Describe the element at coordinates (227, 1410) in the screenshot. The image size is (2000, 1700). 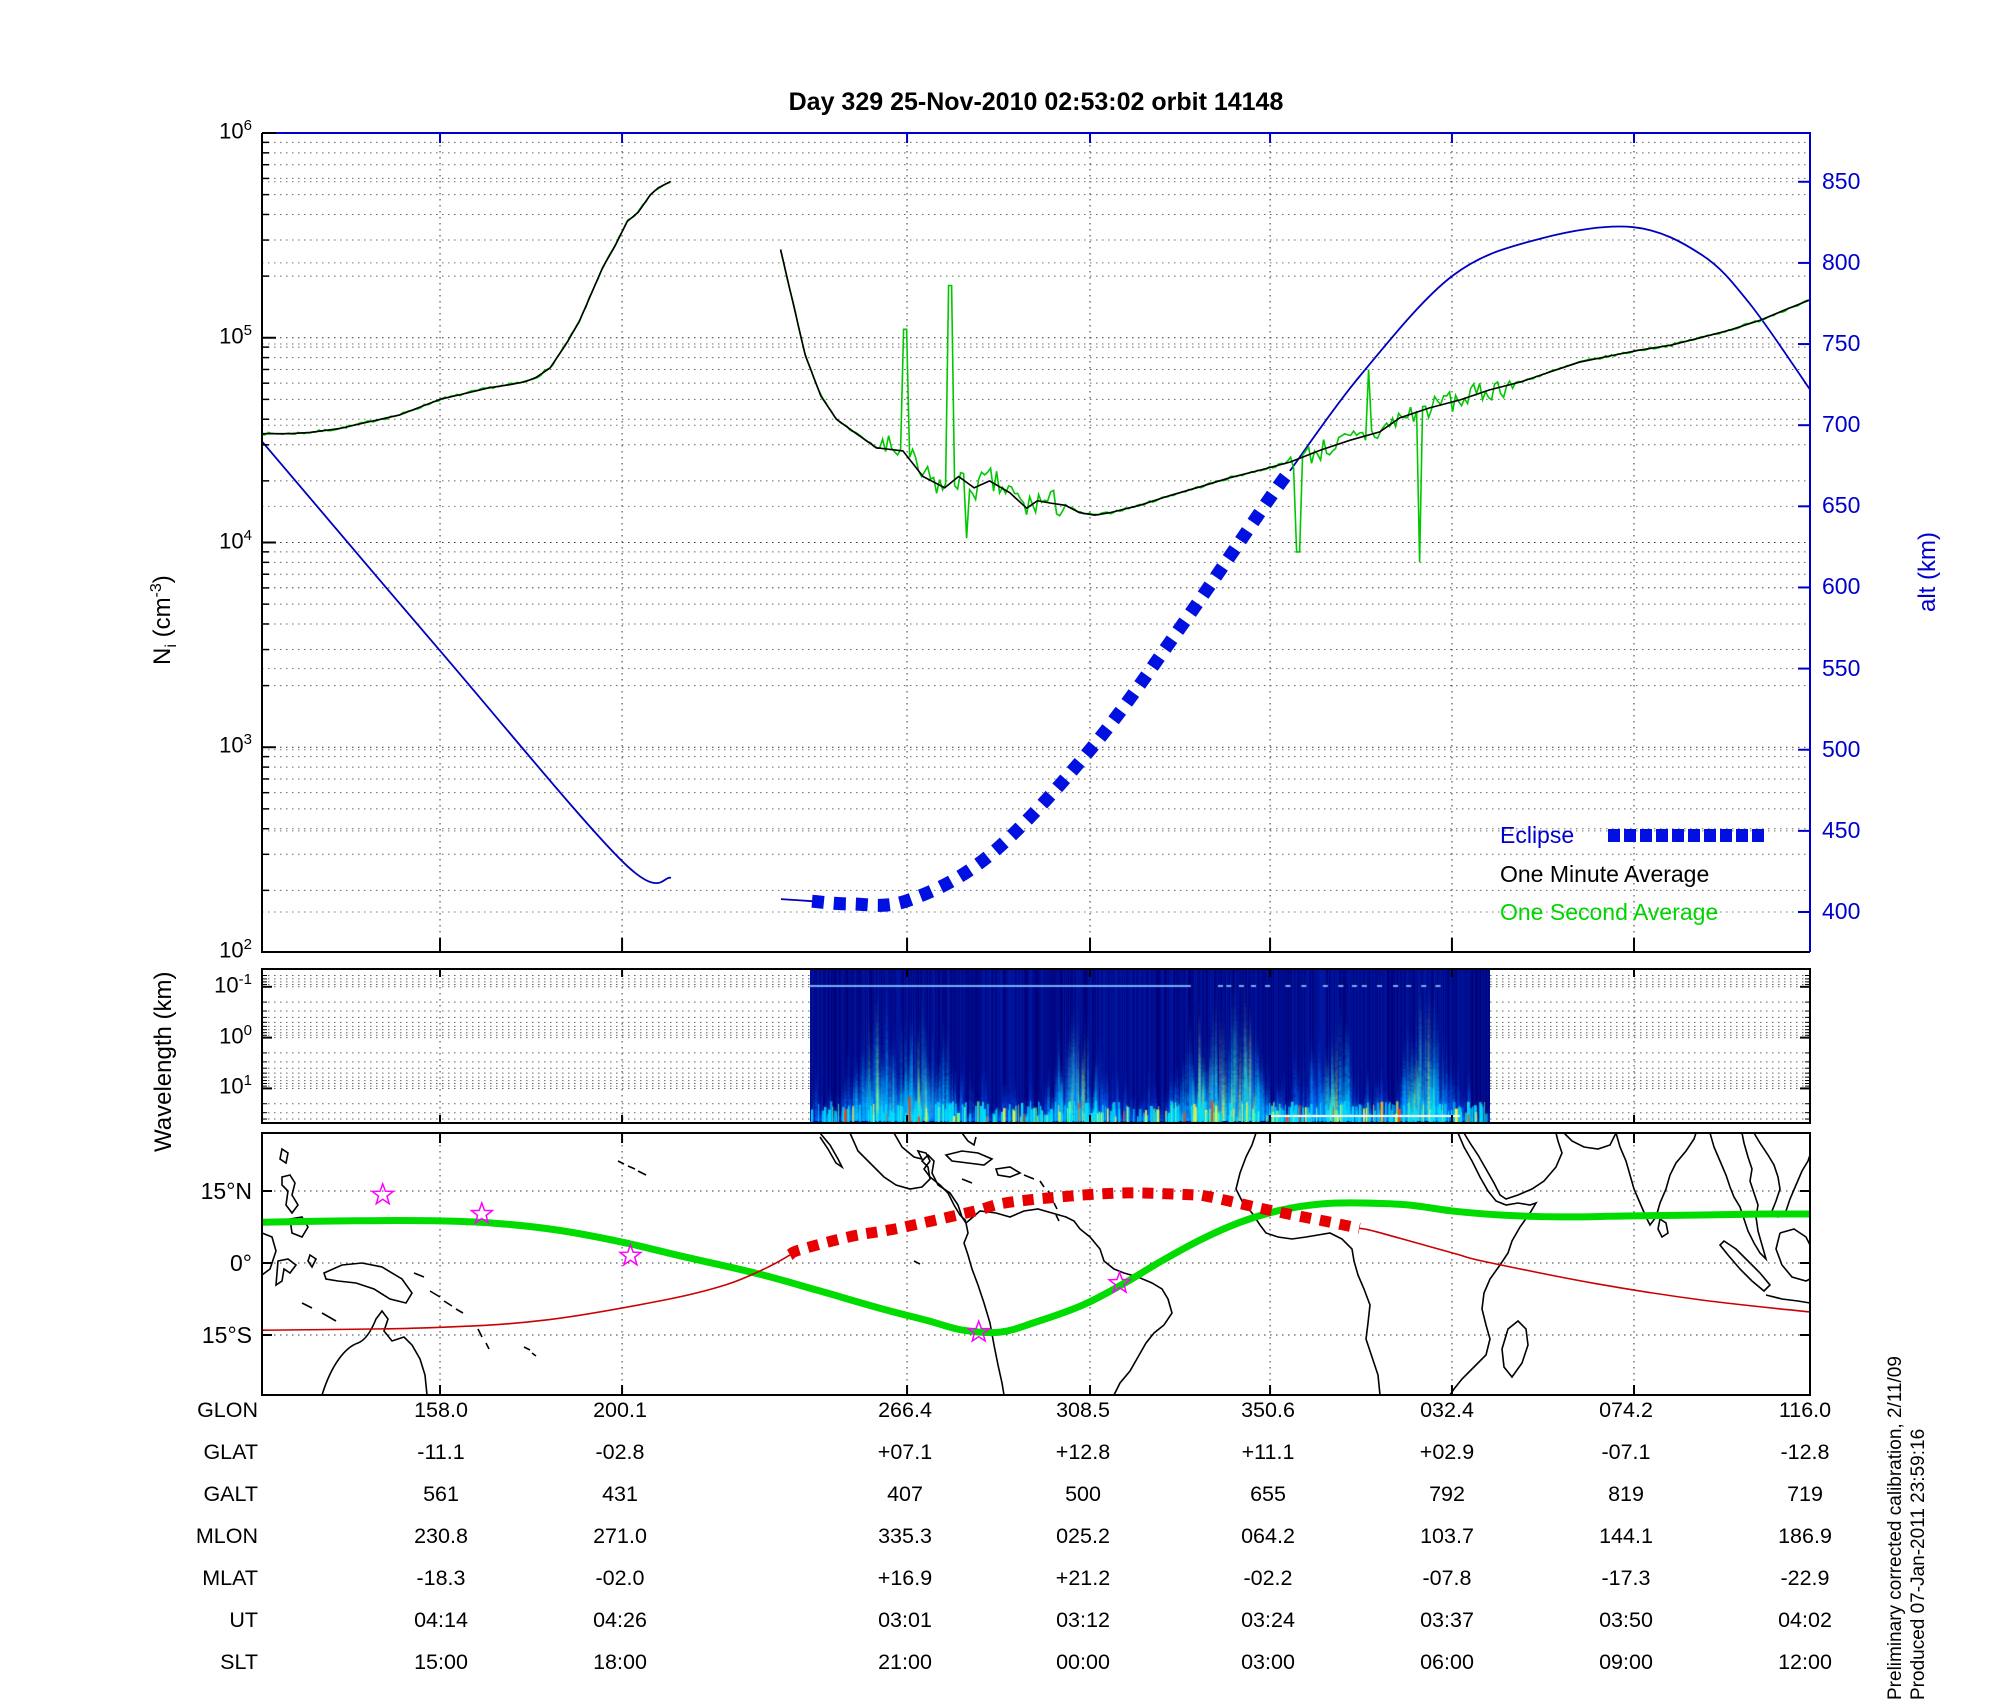
I see `table-row-label: GLON` at that location.